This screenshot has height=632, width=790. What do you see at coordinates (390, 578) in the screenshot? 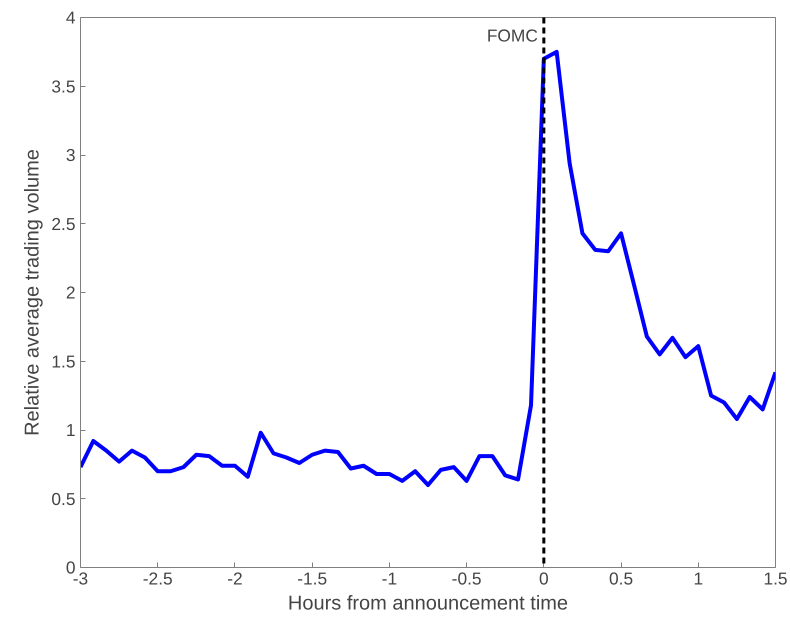
I see `x-tick-label: -1` at bounding box center [390, 578].